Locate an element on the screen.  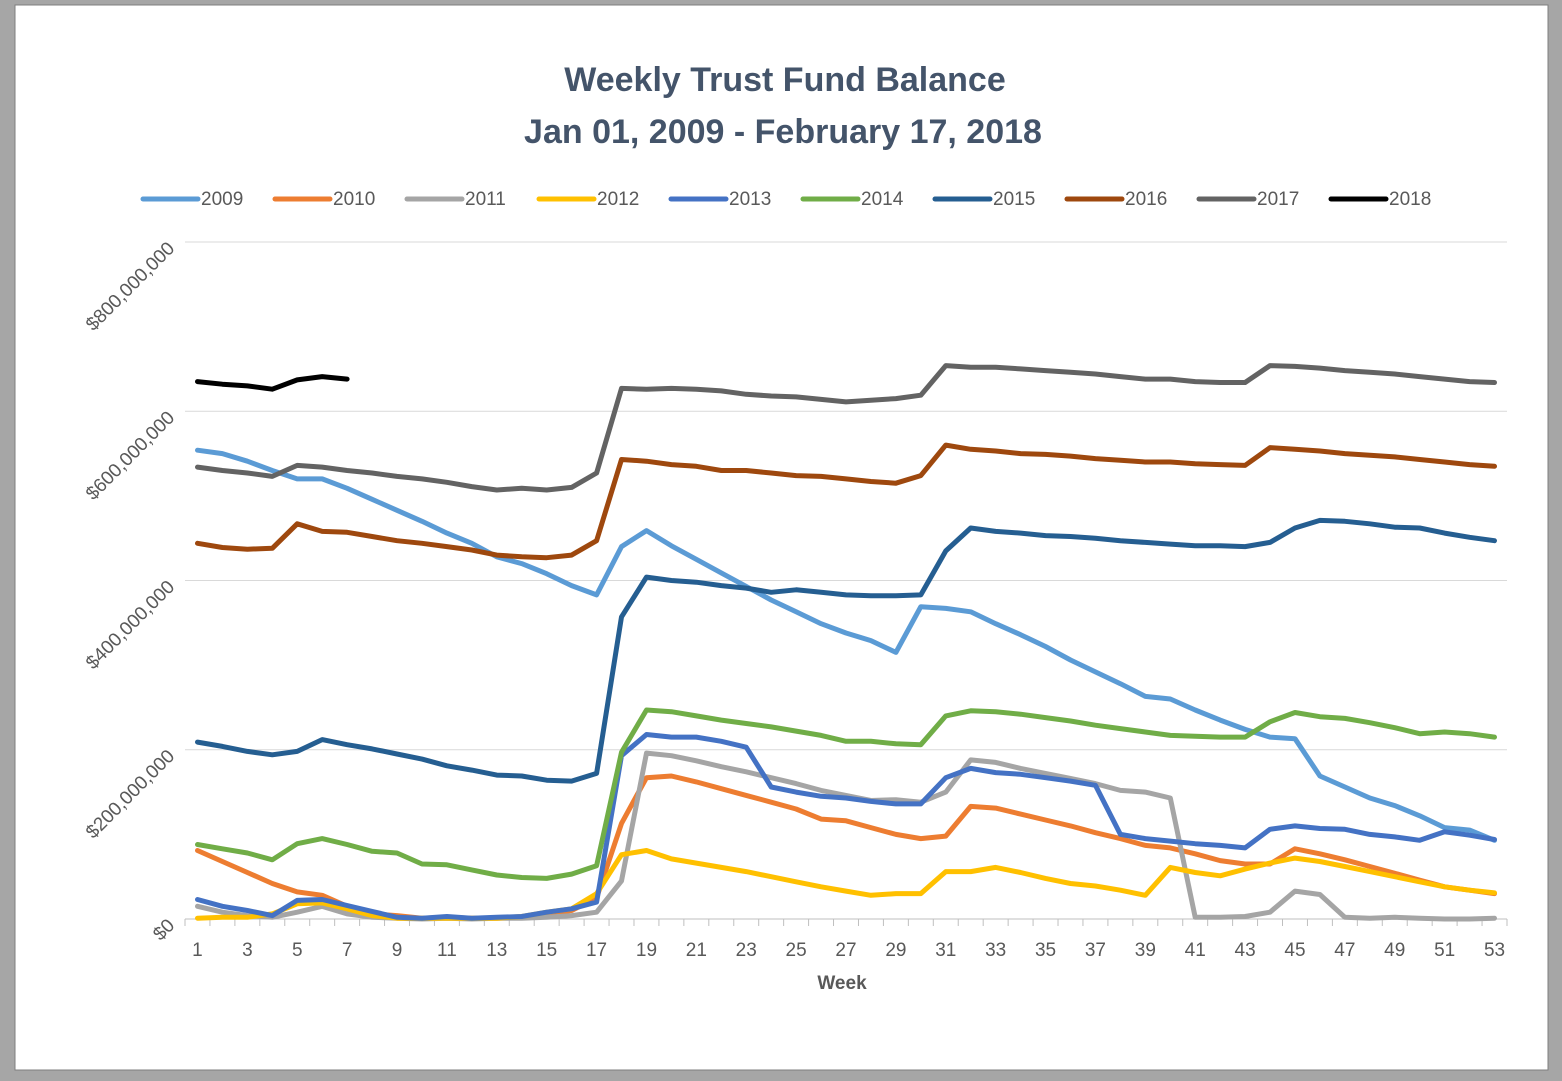
x-tick-label: 27 is located at coordinates (845, 950).